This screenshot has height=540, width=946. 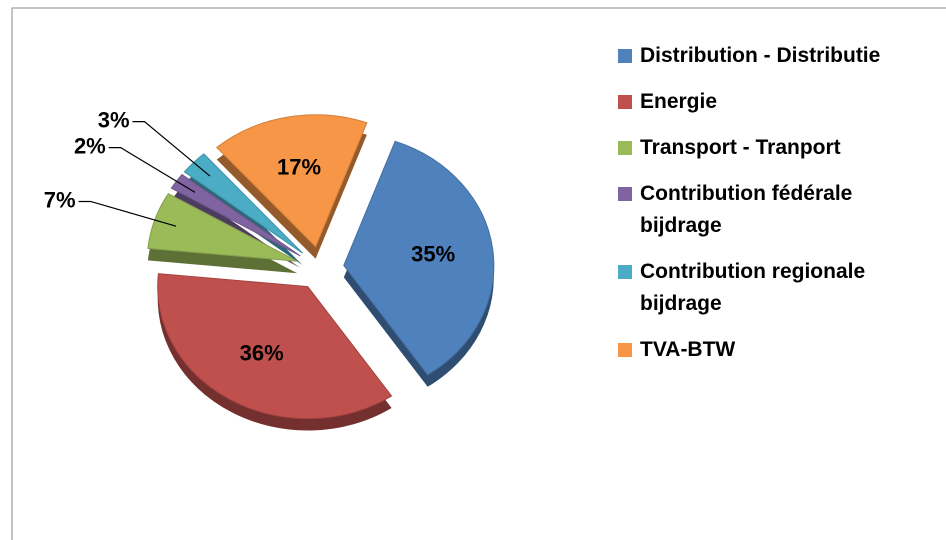 I want to click on legend-item: Distribution - Distributie, so click(x=775, y=56).